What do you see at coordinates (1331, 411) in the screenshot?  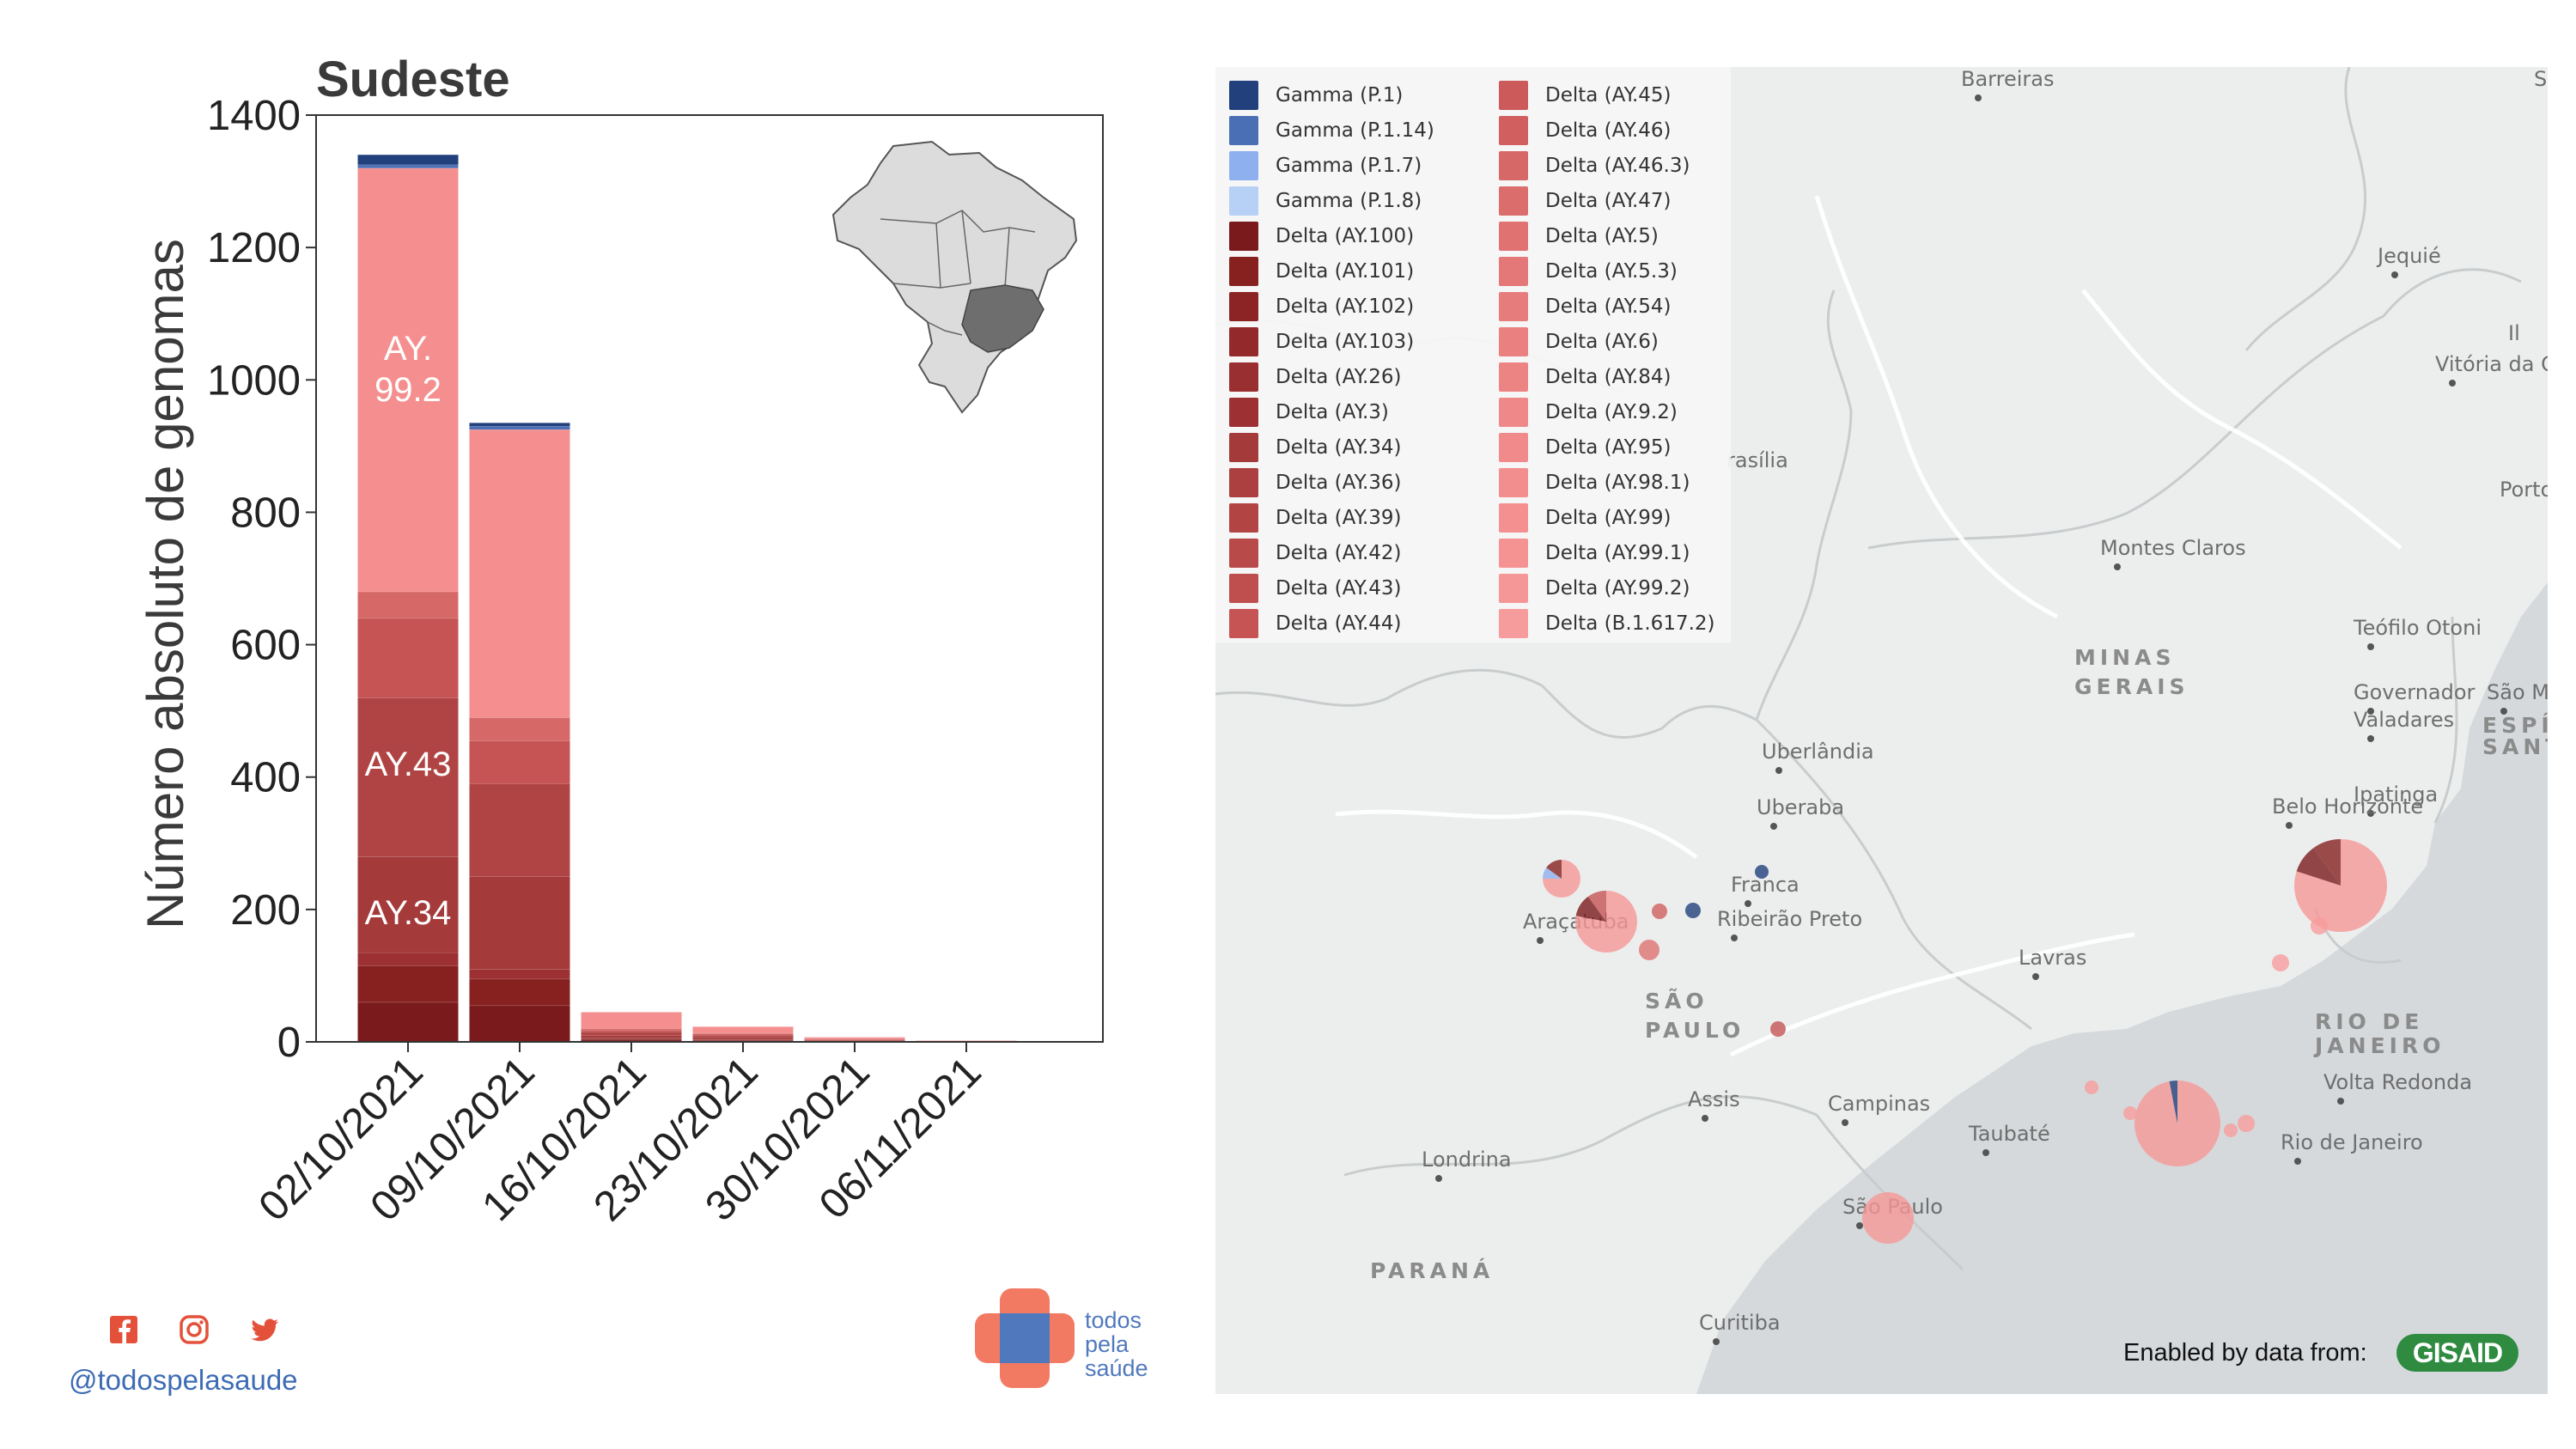 I see `legend-item: Delta (AY.3)` at bounding box center [1331, 411].